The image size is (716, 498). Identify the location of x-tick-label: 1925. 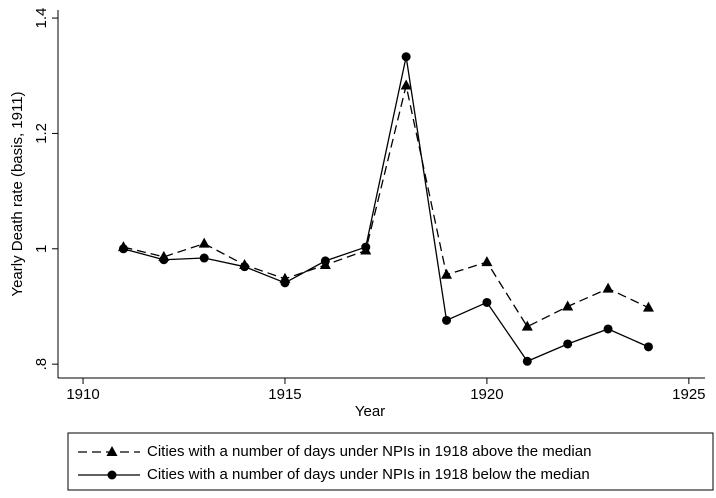
(688, 394).